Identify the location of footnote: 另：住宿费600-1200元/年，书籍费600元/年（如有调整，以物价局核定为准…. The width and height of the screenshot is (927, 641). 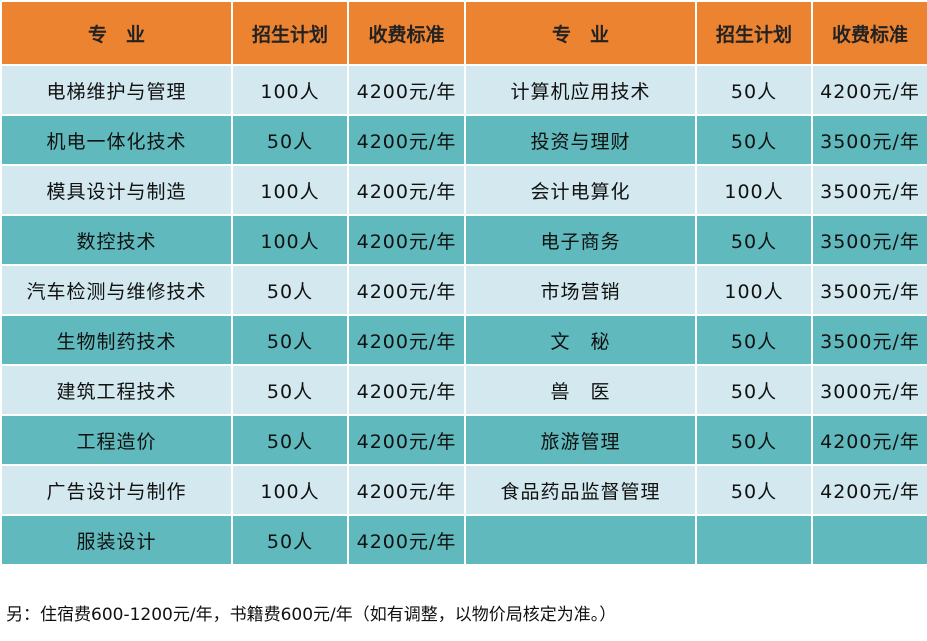
(311, 615).